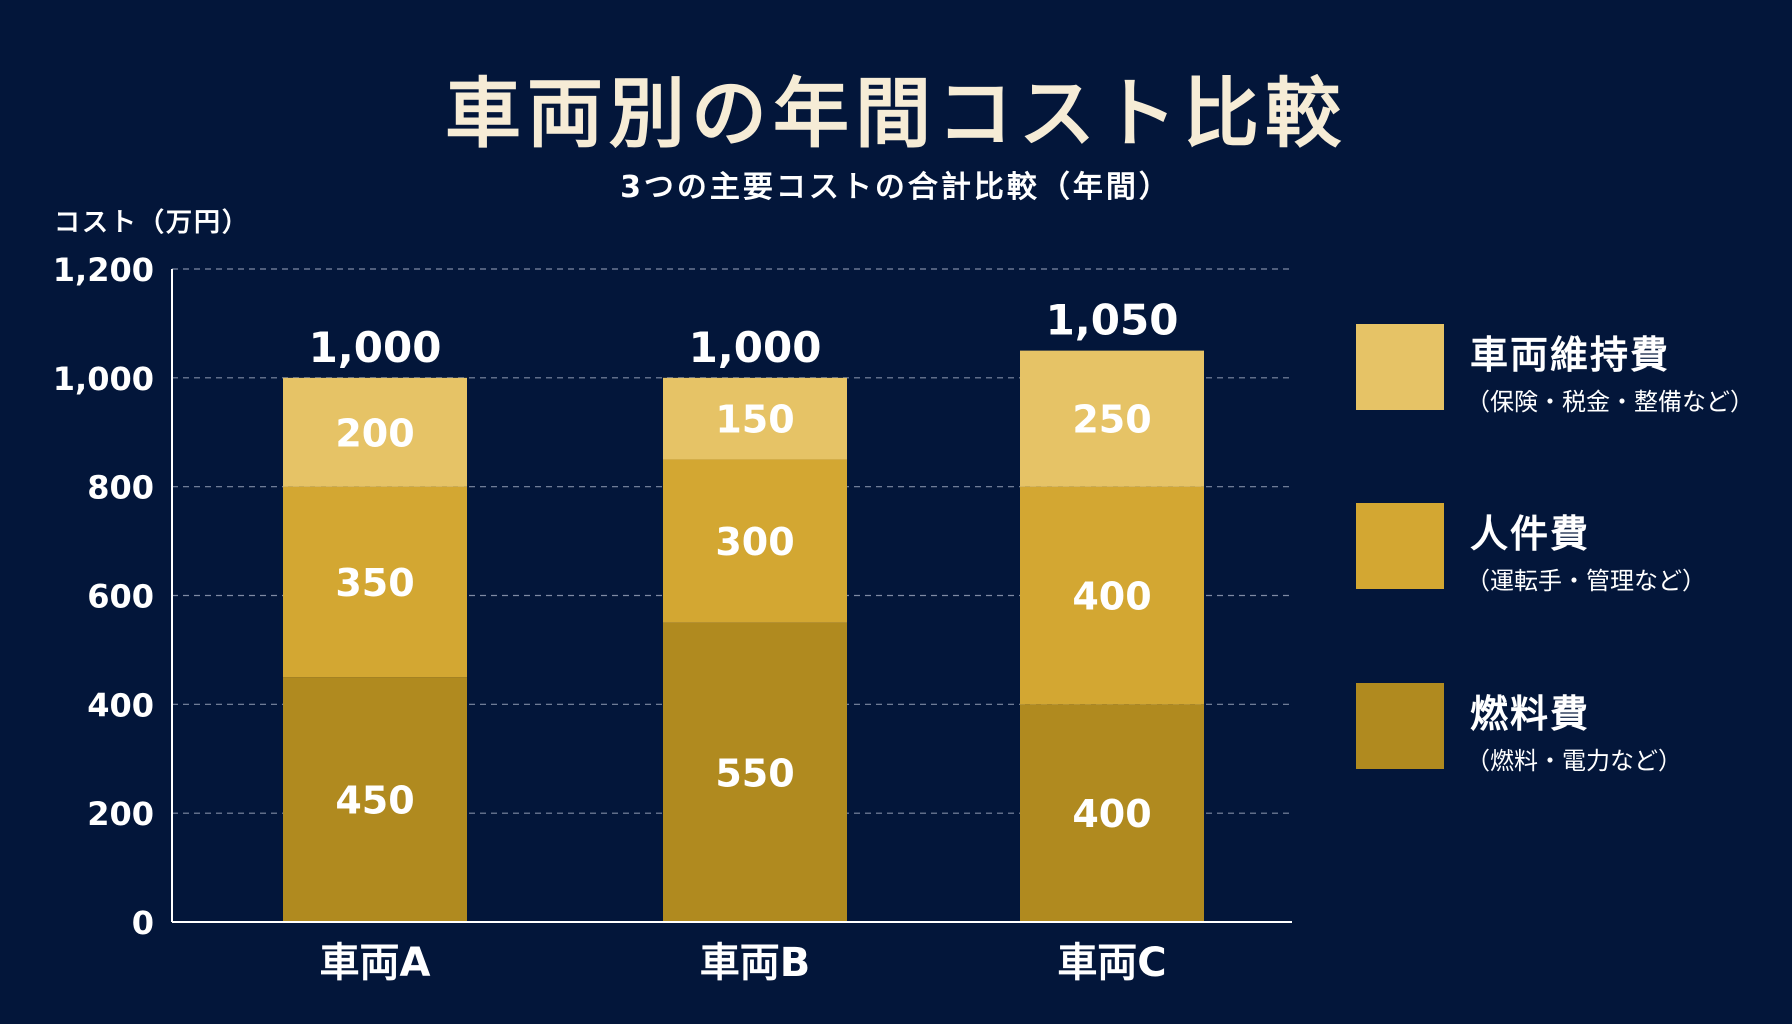 This screenshot has width=1792, height=1024. Describe the element at coordinates (1586, 581) in the screenshot. I see `legend-note-labor: （運転手・管理など）` at that location.